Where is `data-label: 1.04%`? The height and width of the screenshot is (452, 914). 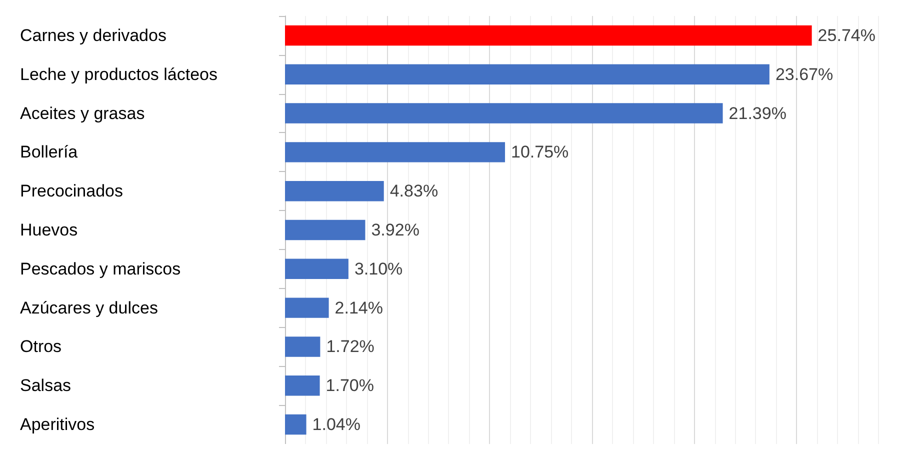 data-label: 1.04% is located at coordinates (336, 424).